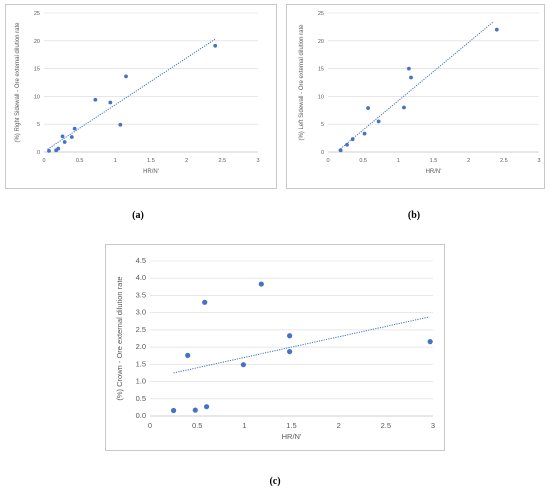 This screenshot has height=491, width=550. Describe the element at coordinates (141, 260) in the screenshot. I see `y-tick-label: 4.5` at that location.